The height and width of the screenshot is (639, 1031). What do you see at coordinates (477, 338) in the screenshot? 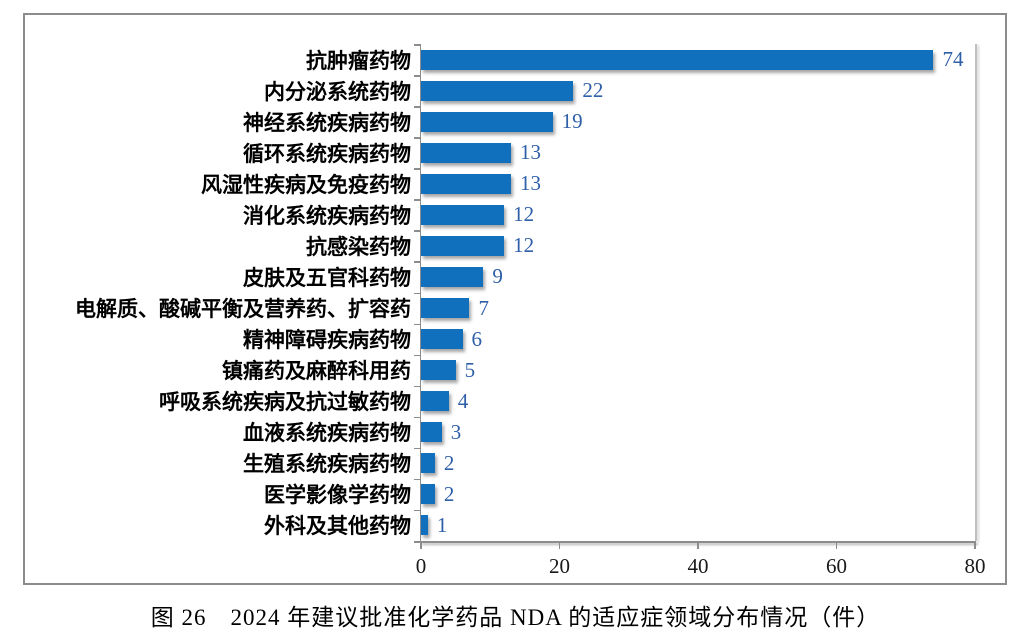
I see `value-label: 6` at bounding box center [477, 338].